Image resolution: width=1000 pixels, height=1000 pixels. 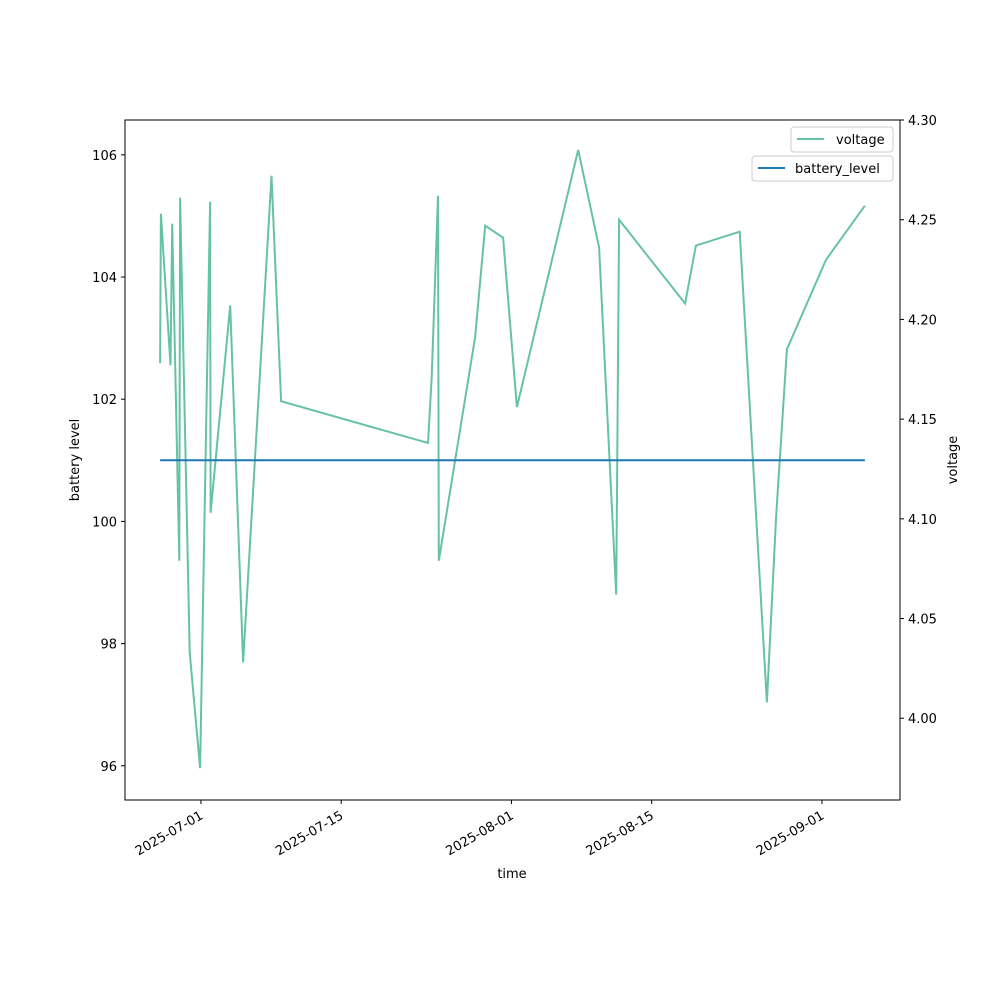 I want to click on right-y-tick-label: 4.10, so click(x=922, y=520).